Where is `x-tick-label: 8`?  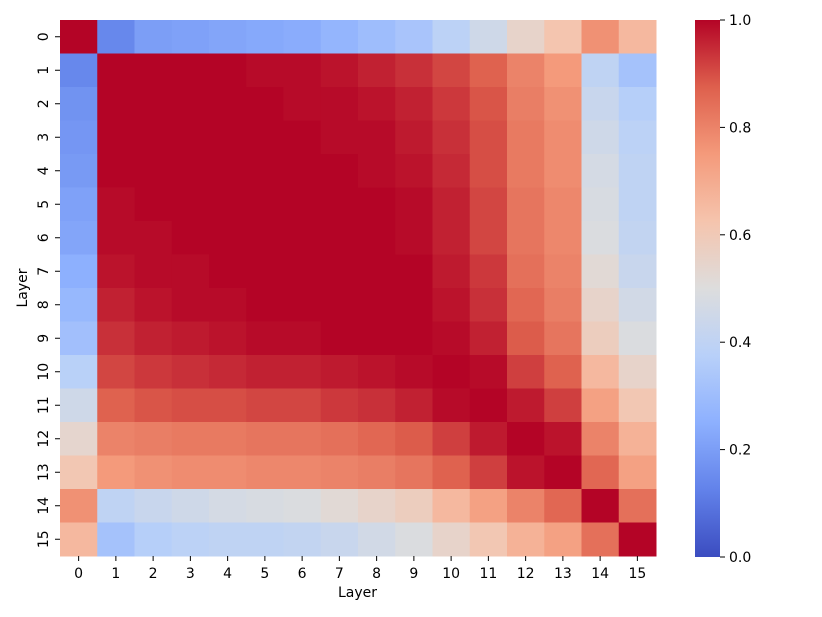
x-tick-label: 8 is located at coordinates (376, 574).